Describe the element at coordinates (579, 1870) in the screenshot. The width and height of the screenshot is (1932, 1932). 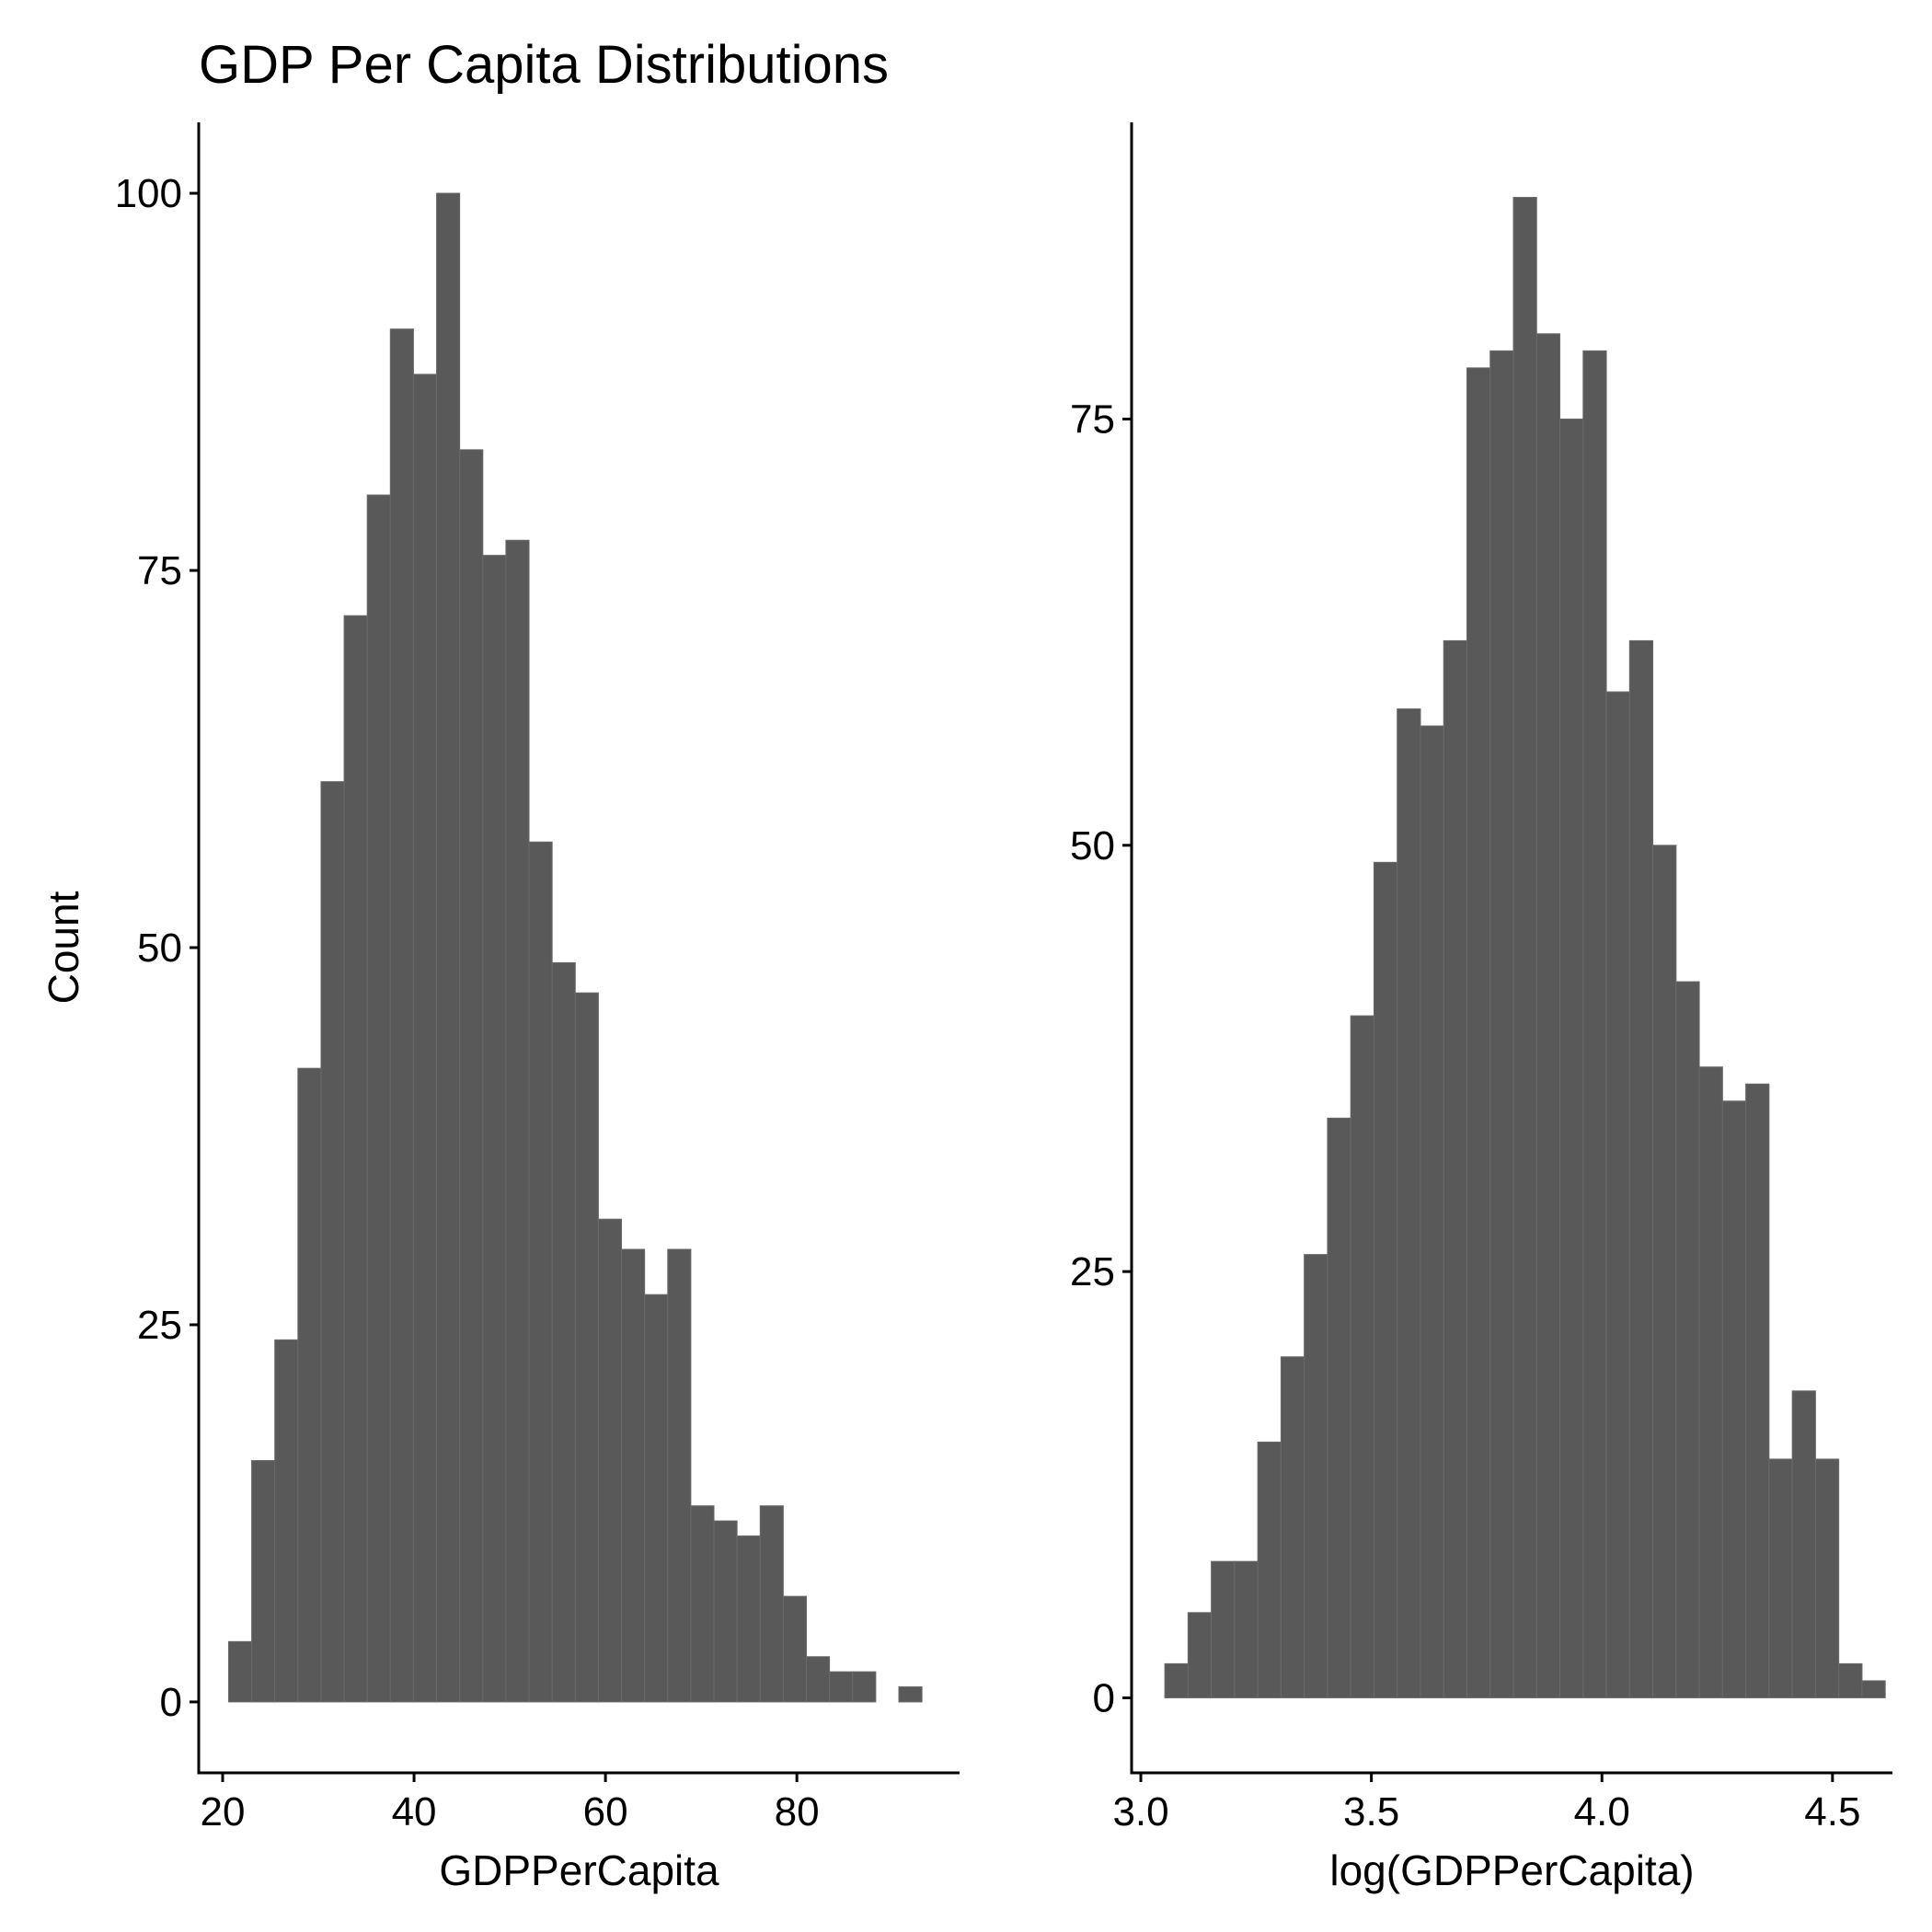
I see `x-axis-title: GDPPerCapita` at that location.